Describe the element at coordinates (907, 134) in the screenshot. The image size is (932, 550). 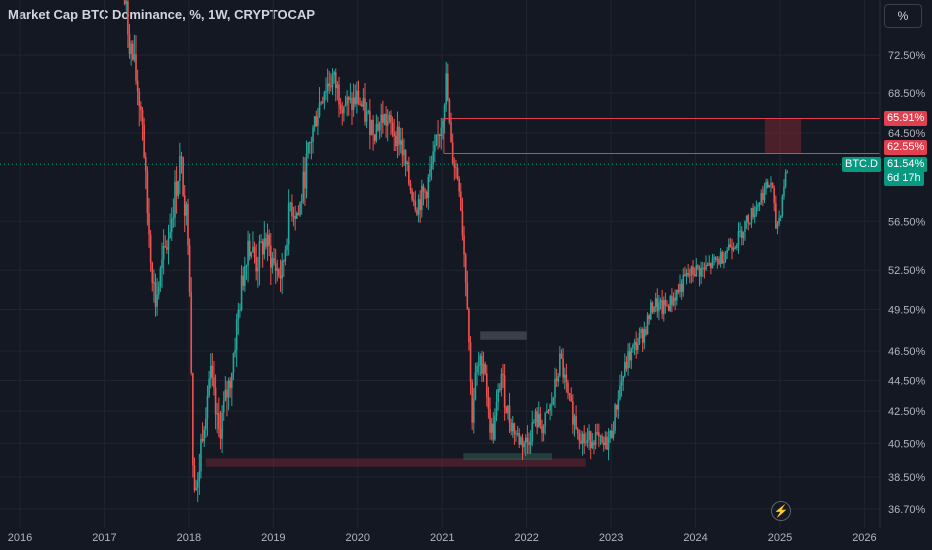
I see `y-tick-label: 64.50%` at that location.